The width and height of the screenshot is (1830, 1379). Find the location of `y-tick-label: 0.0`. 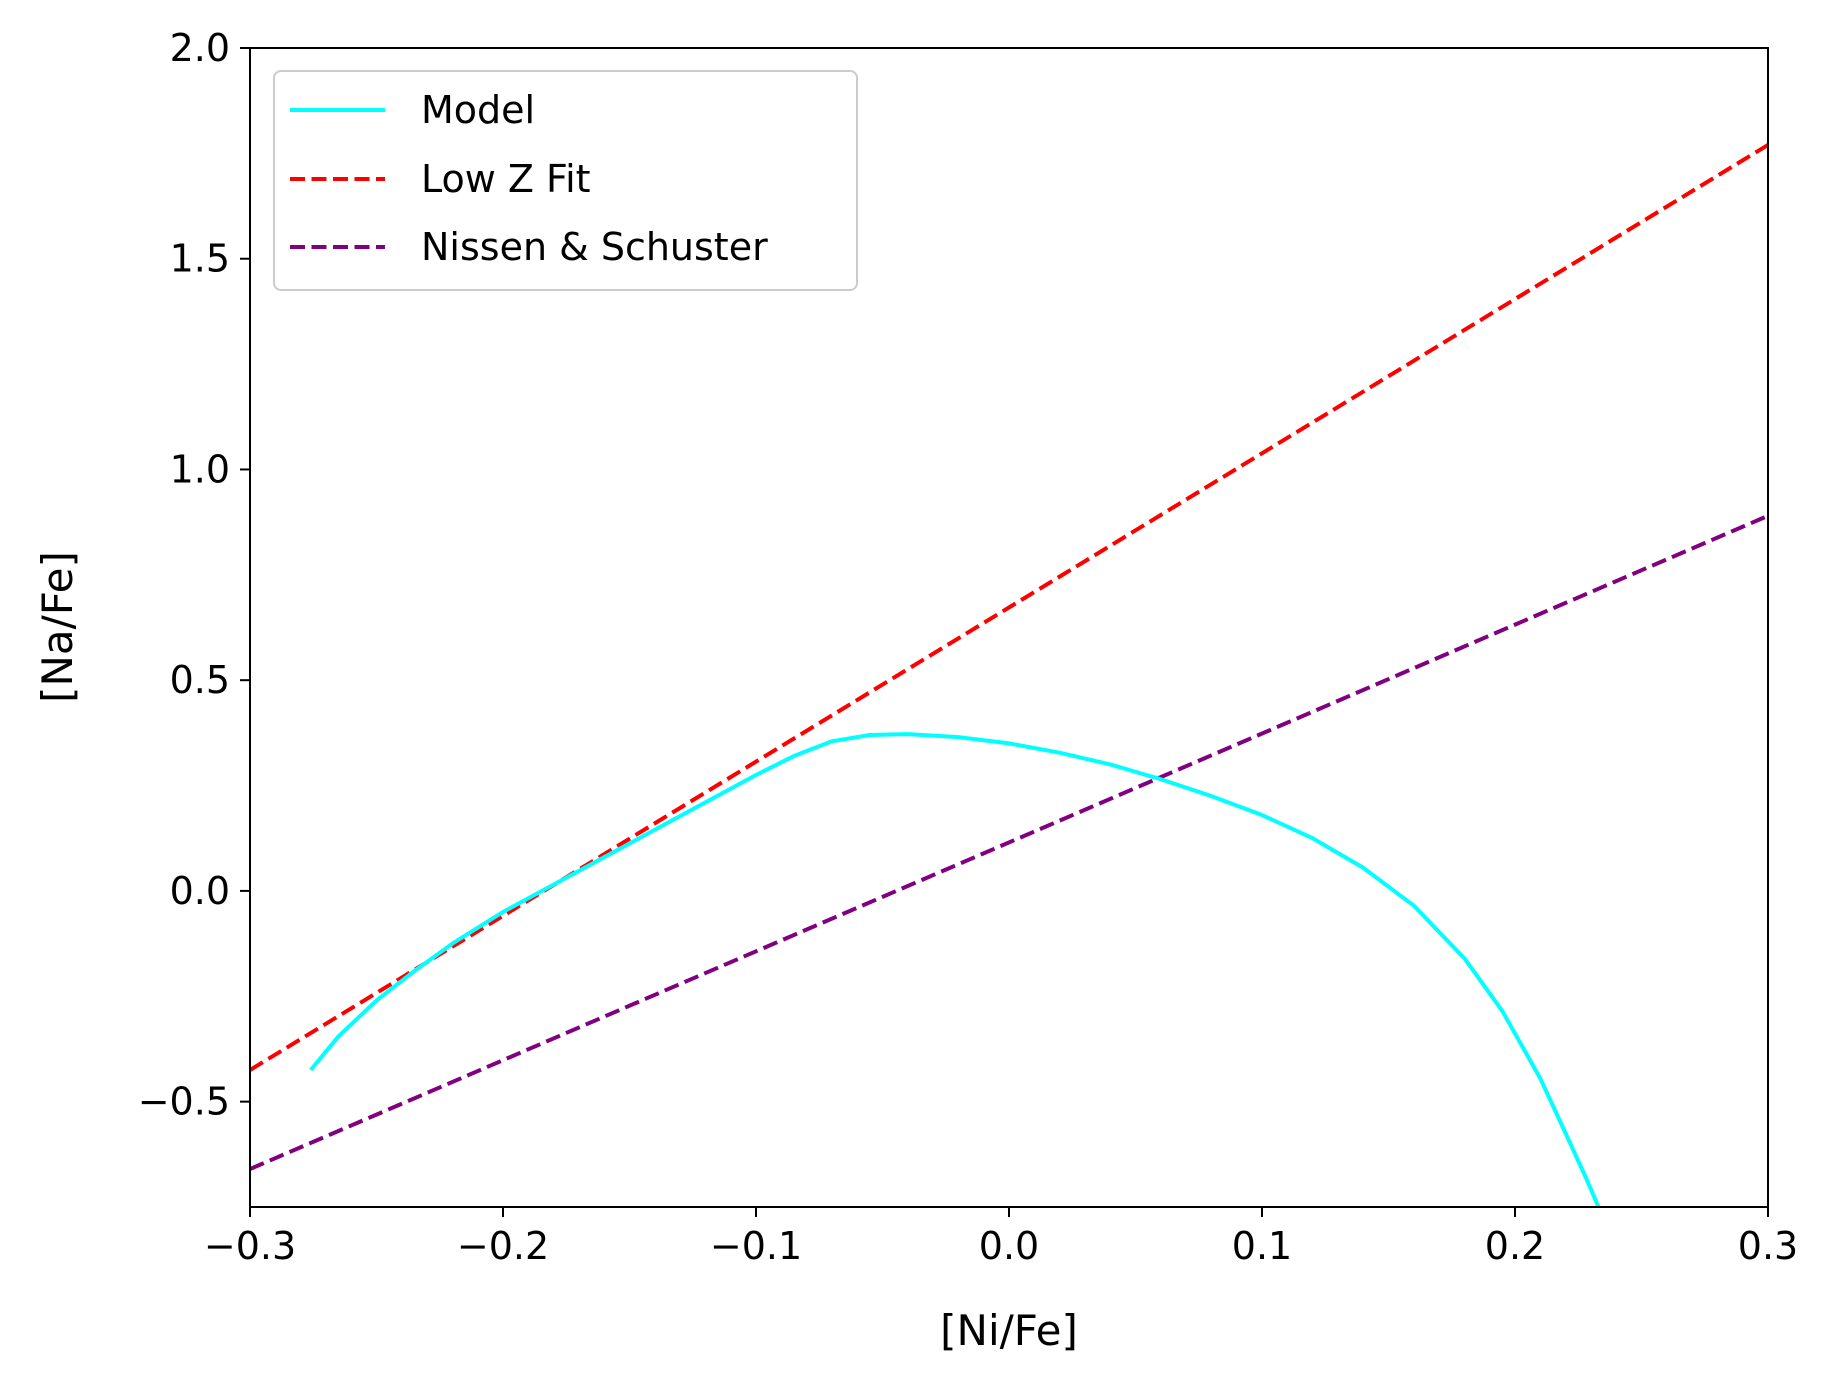

y-tick-label: 0.0 is located at coordinates (200, 891).